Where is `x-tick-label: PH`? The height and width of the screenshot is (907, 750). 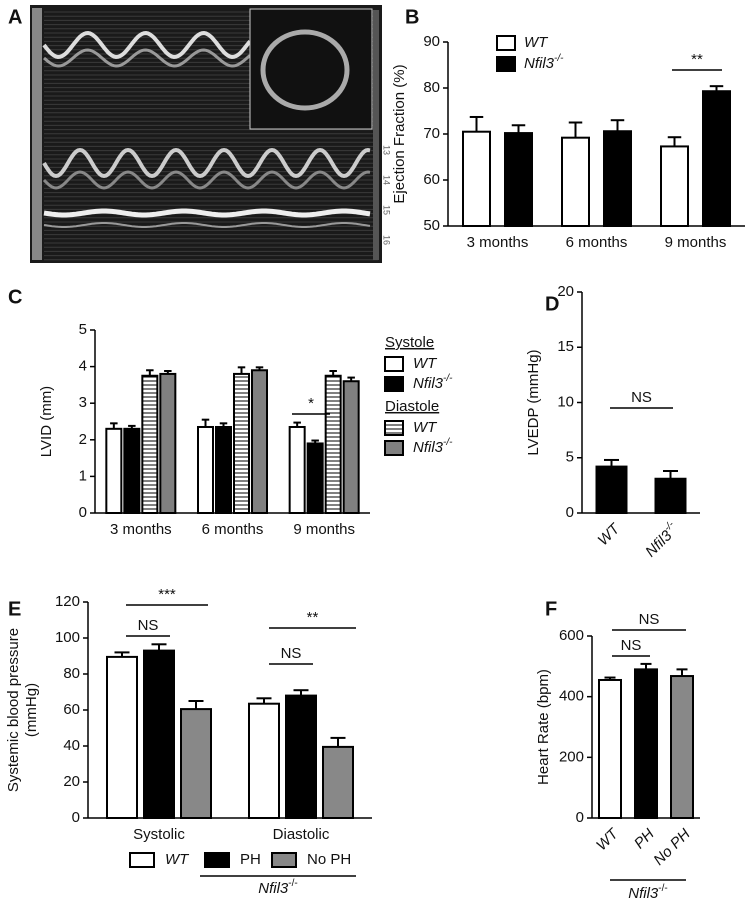 x-tick-label: PH is located at coordinates (644, 839).